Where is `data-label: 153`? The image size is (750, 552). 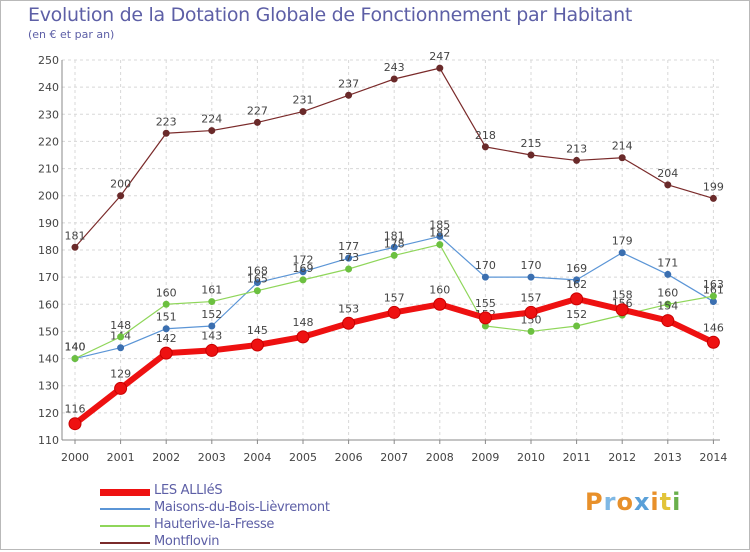
data-label: 153 is located at coordinates (348, 308).